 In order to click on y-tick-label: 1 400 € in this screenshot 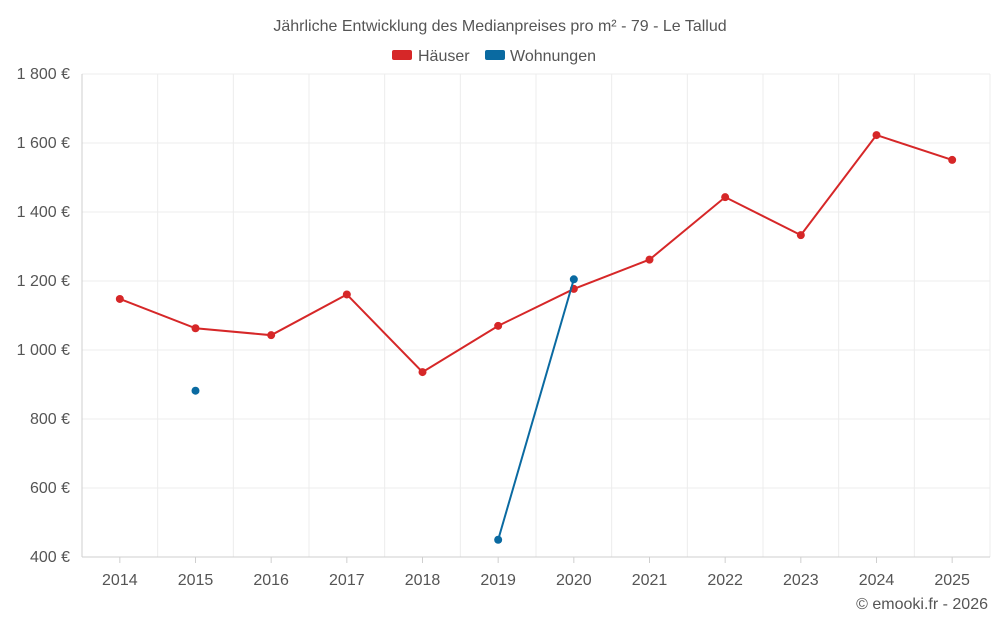, I will do `click(43, 212)`.